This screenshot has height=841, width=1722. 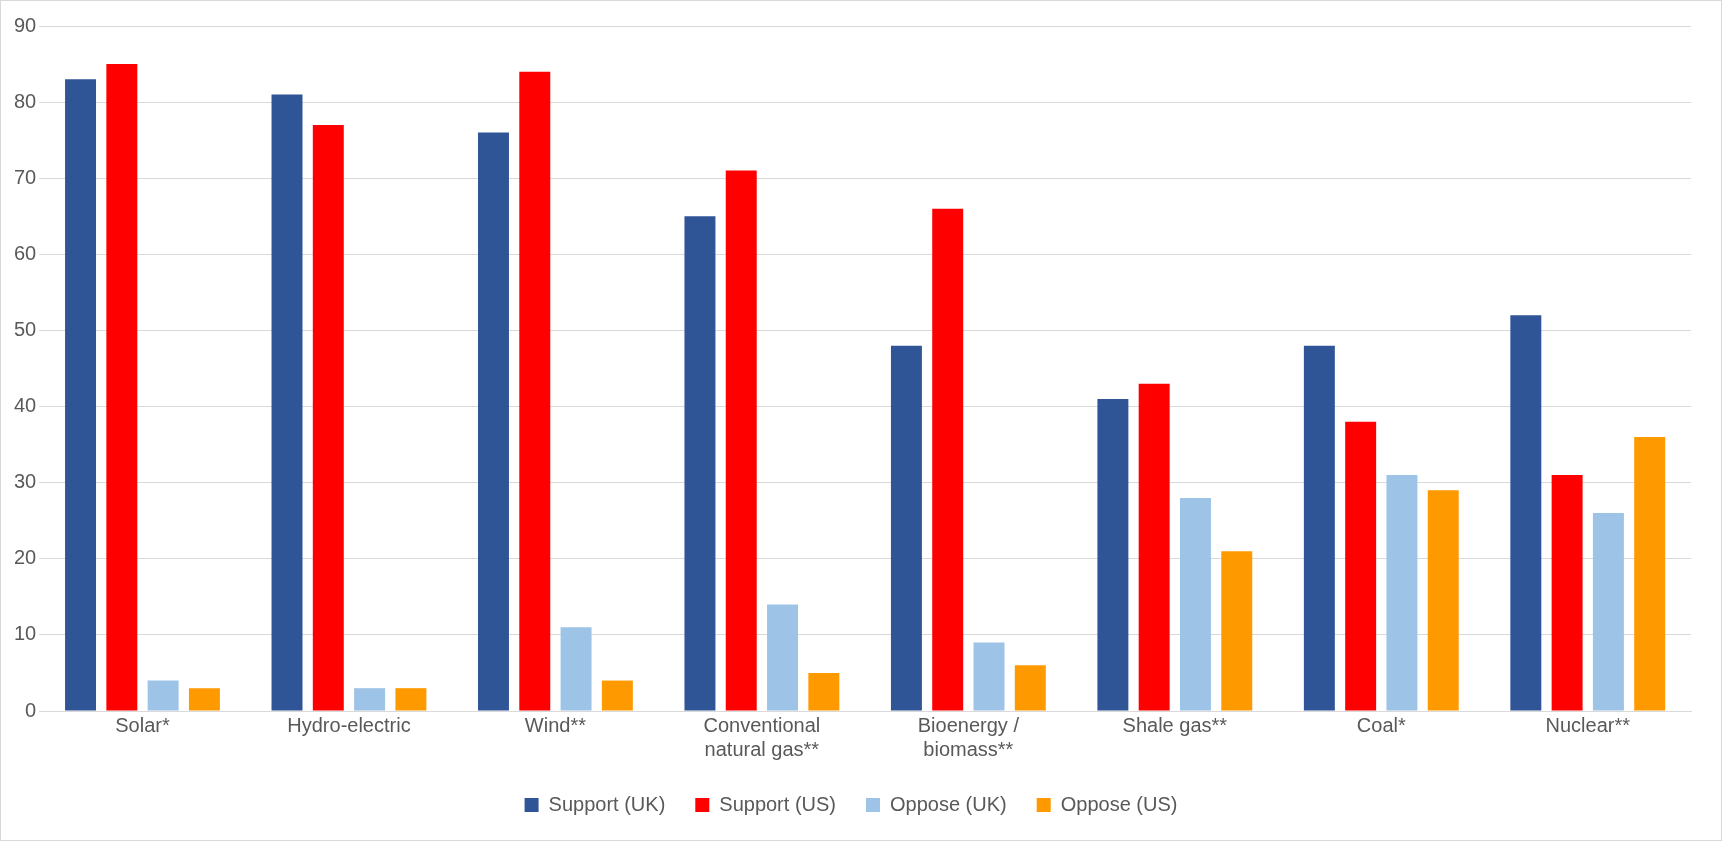 I want to click on y-tick-label: 80, so click(x=25, y=100).